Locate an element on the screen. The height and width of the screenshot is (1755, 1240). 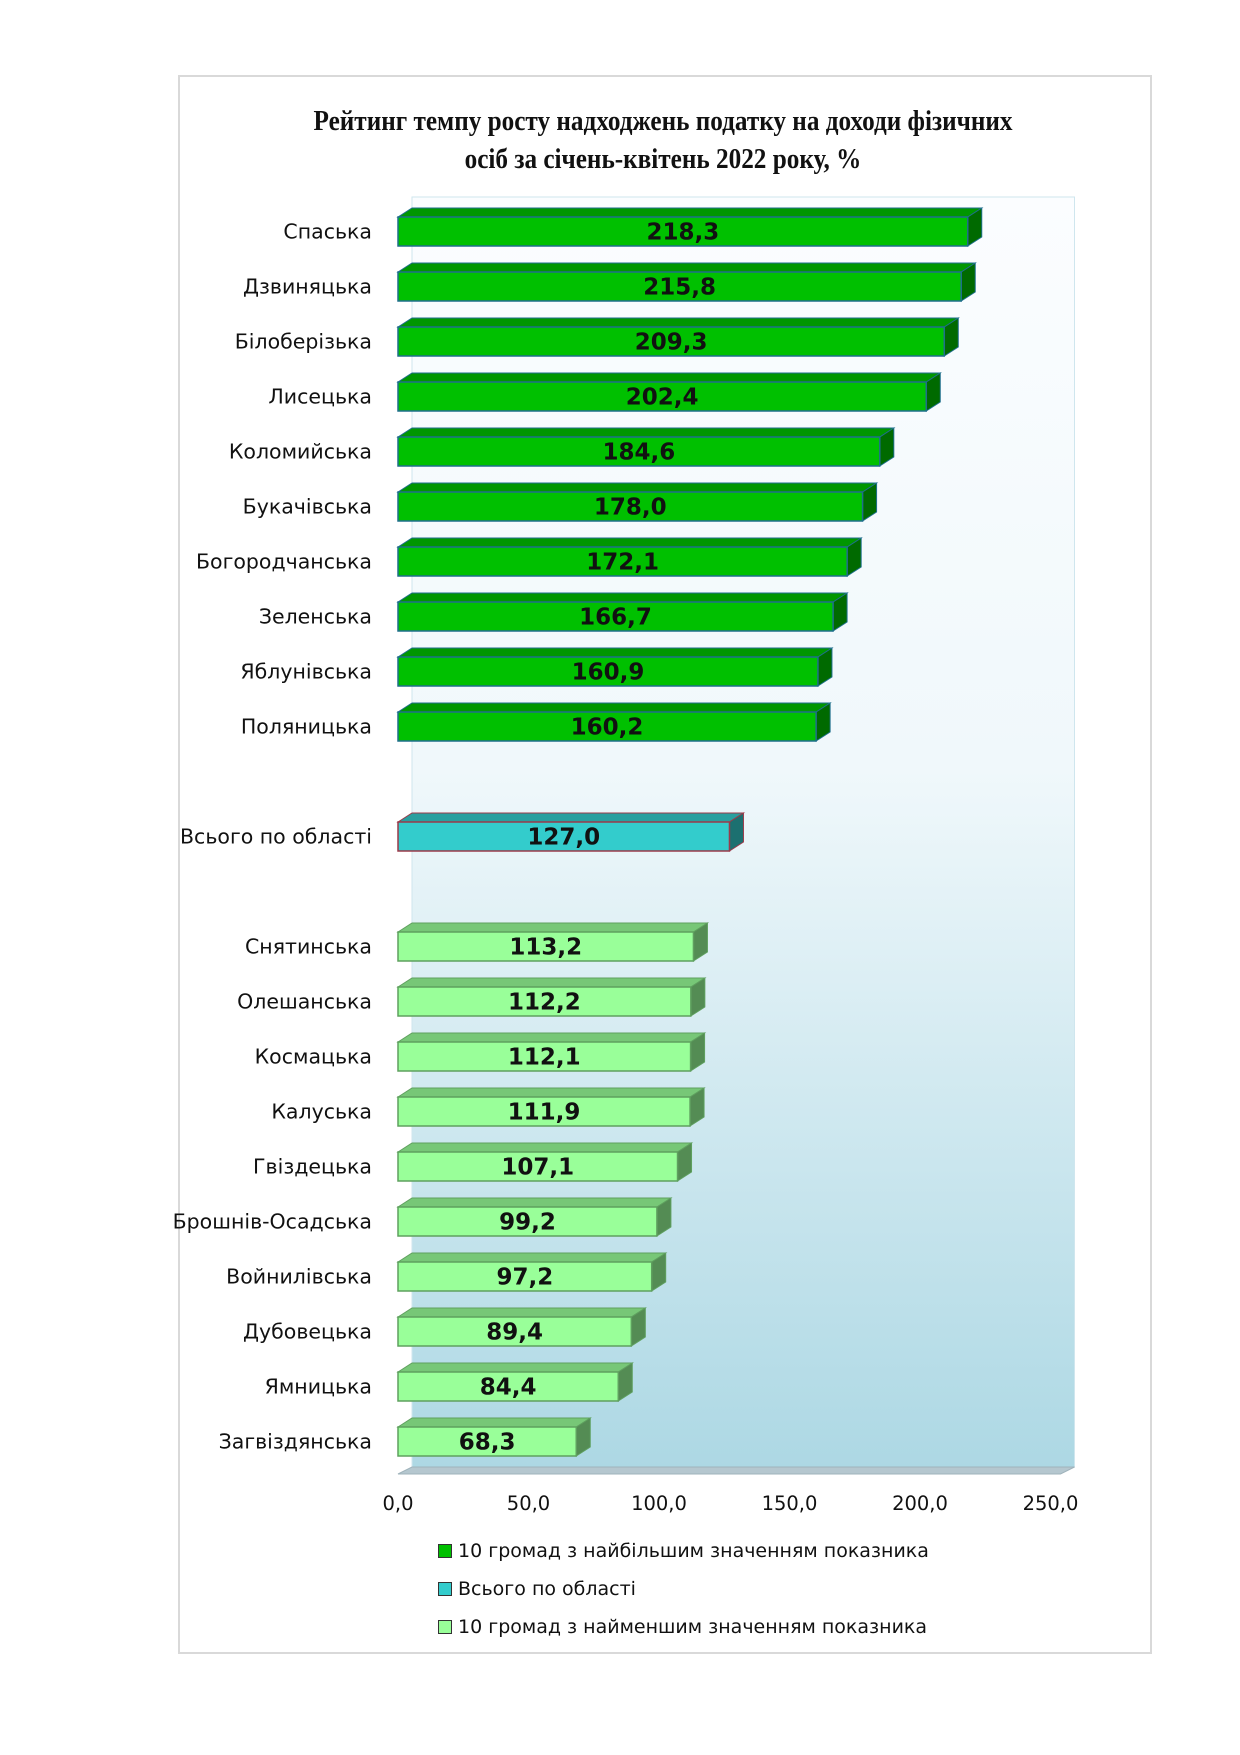
bar-total is located at coordinates (571, 832).